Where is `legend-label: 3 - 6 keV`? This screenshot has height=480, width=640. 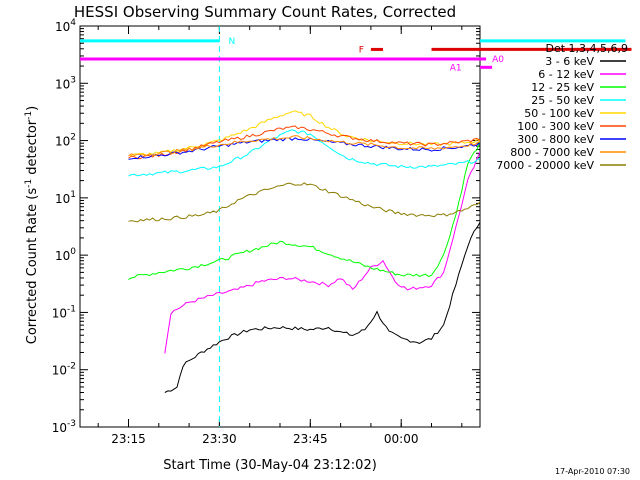
legend-label: 3 - 6 keV is located at coordinates (569, 61).